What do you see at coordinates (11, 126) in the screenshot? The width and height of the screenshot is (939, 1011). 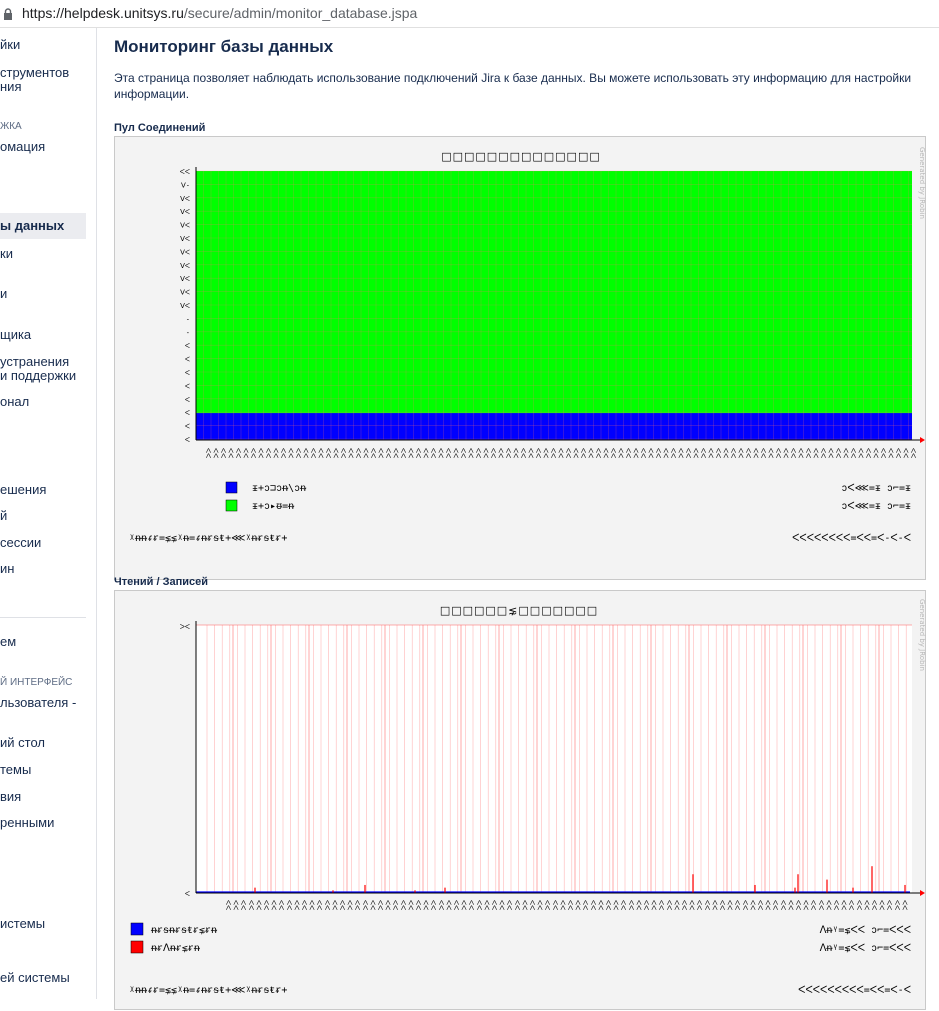 I see `sidebar-item-3: жка` at bounding box center [11, 126].